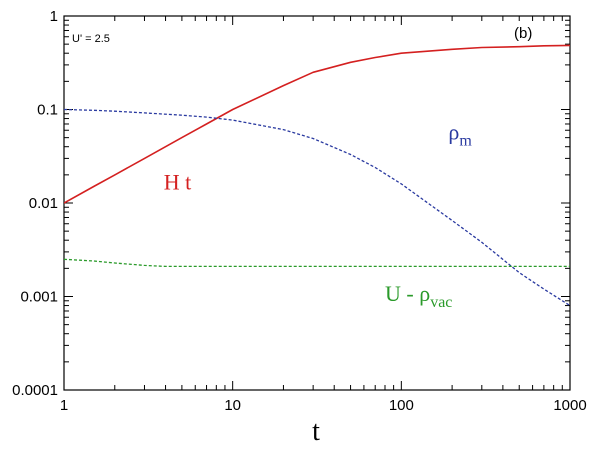 This screenshot has width=599, height=453. What do you see at coordinates (569, 405) in the screenshot?
I see `x-tick-label: 1000` at bounding box center [569, 405].